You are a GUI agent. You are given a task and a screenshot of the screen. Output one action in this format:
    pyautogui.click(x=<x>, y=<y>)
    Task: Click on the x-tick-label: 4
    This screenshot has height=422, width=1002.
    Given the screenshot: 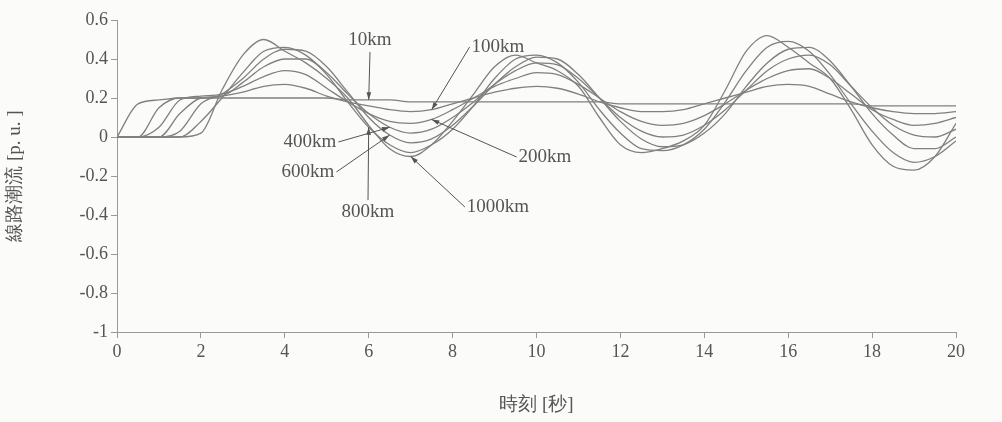 What is the action you would take?
    pyautogui.click(x=285, y=350)
    